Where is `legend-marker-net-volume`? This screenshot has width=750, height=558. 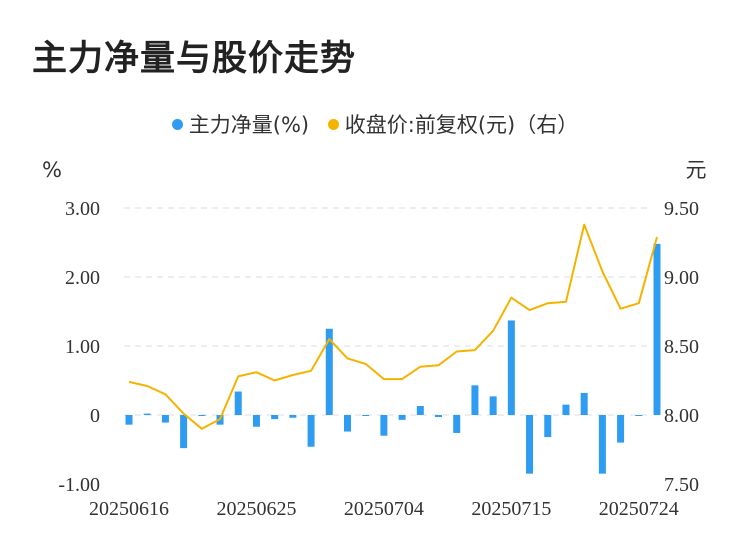 legend-marker-net-volume is located at coordinates (177, 124).